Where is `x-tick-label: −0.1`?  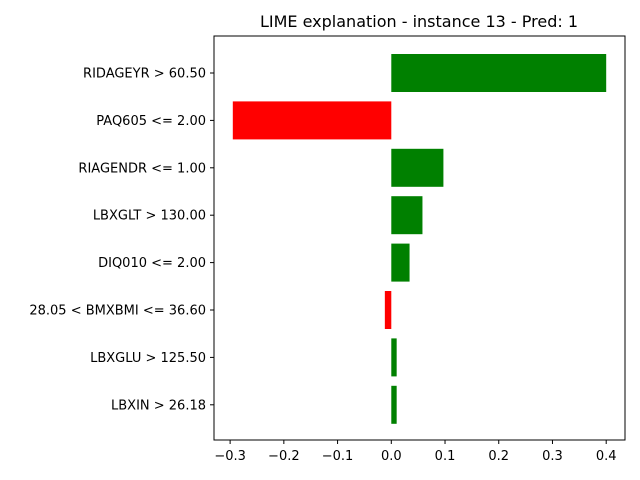
x-tick-label: −0.1 is located at coordinates (338, 456).